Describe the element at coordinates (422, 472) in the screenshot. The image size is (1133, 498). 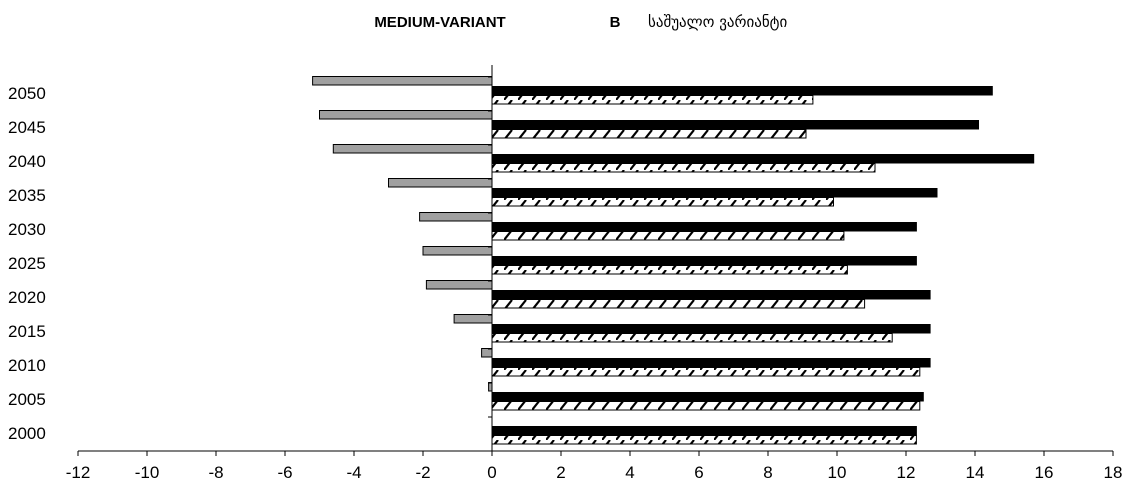
I see `x-tick-label--2: -2` at that location.